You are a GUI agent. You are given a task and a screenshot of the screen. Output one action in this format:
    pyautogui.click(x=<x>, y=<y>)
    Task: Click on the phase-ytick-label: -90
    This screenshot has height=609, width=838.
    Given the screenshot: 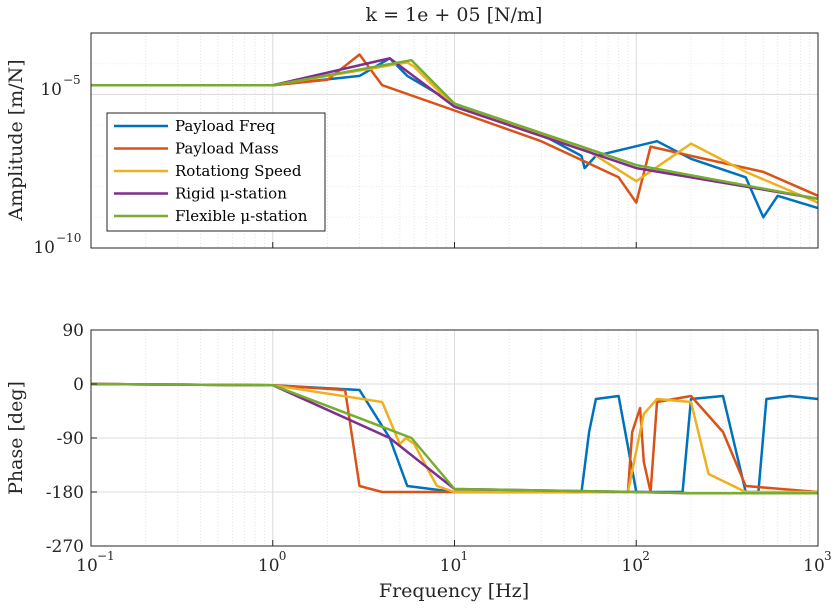 What is the action you would take?
    pyautogui.click(x=70, y=439)
    